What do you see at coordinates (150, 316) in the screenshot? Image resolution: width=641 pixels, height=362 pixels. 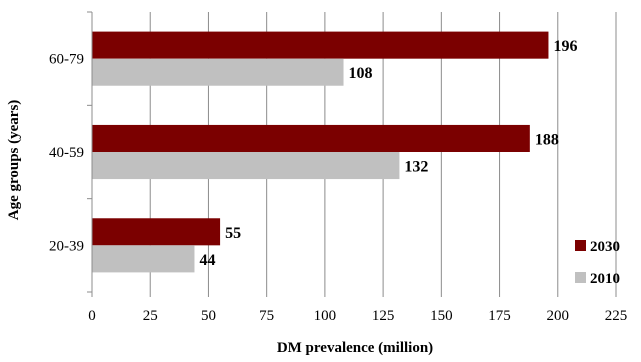 I see `x-tick-label: 25` at bounding box center [150, 316].